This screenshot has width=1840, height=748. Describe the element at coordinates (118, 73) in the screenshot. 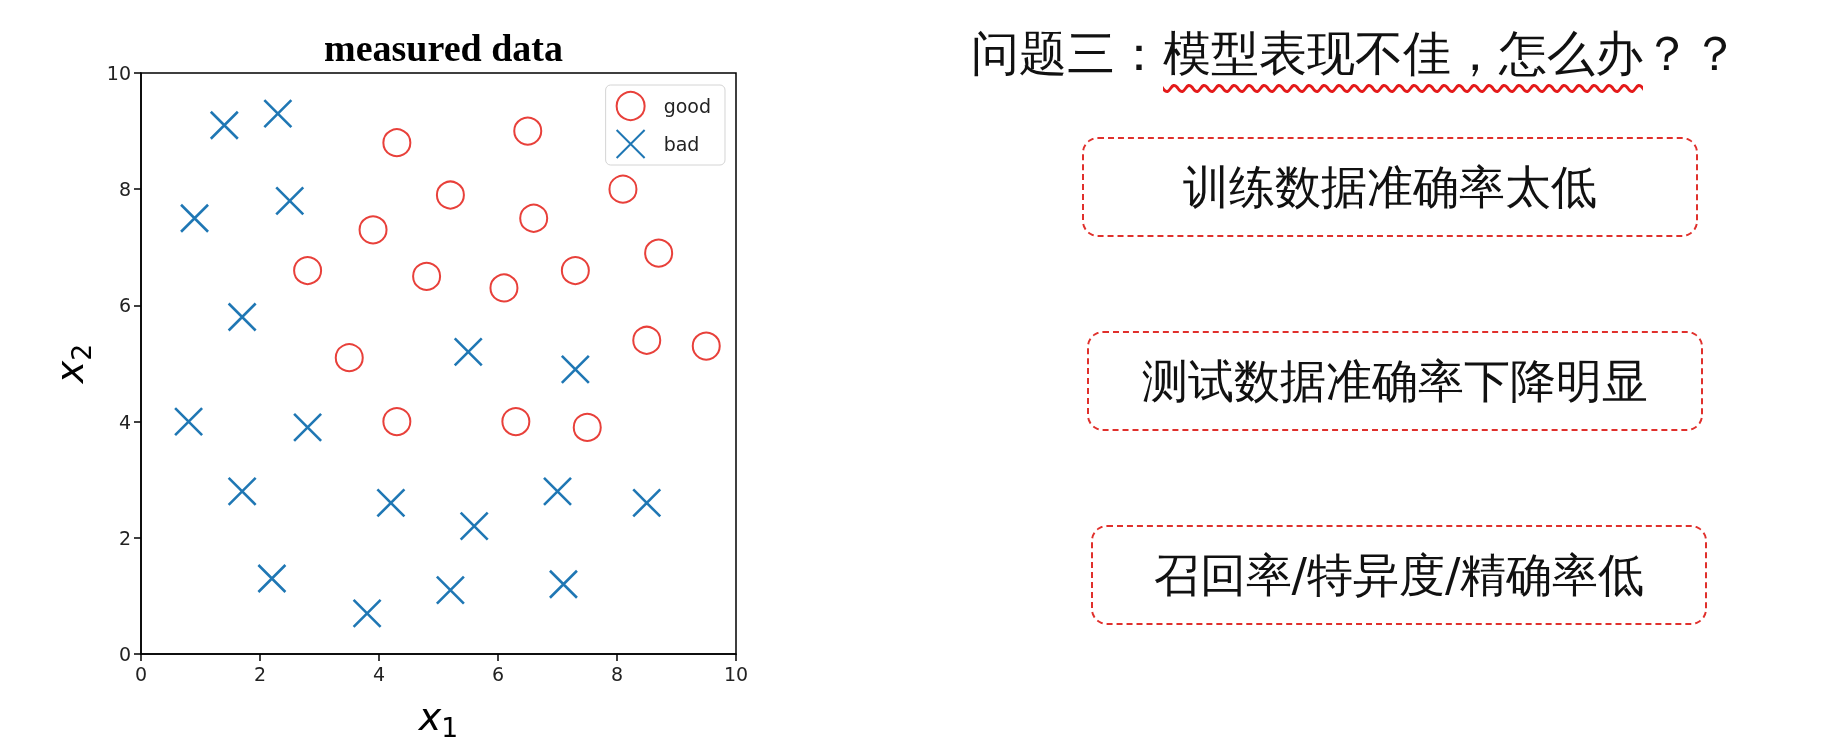

I see `y-tick-label: 10` at that location.